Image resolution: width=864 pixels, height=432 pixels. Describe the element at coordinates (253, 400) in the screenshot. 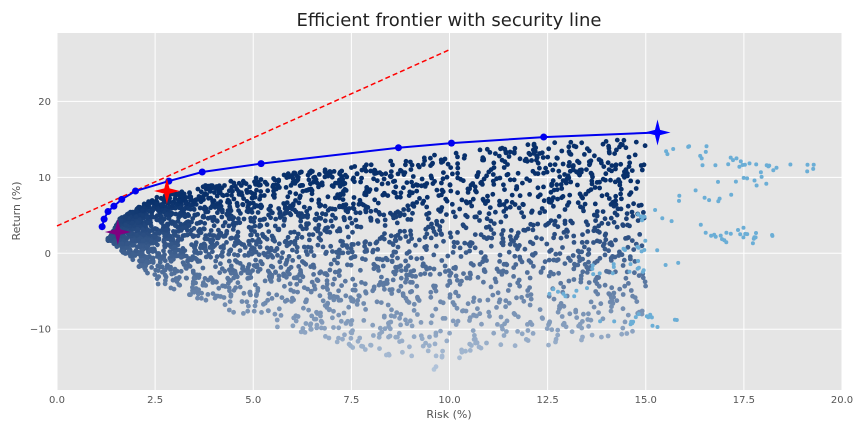

I see `x-tick-label: 5.0` at that location.